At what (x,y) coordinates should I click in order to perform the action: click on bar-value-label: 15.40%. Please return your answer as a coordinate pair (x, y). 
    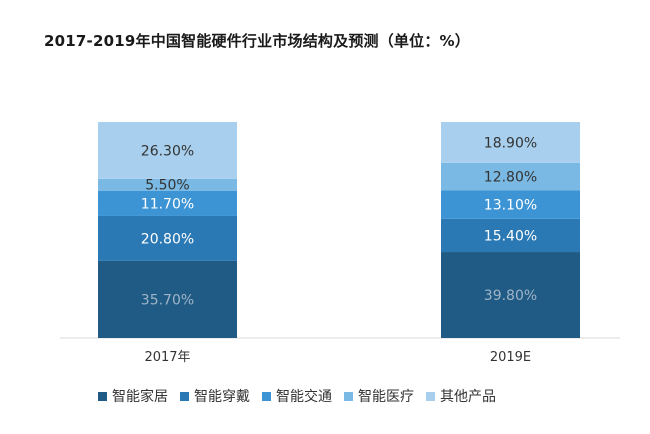
    Looking at the image, I should click on (510, 236).